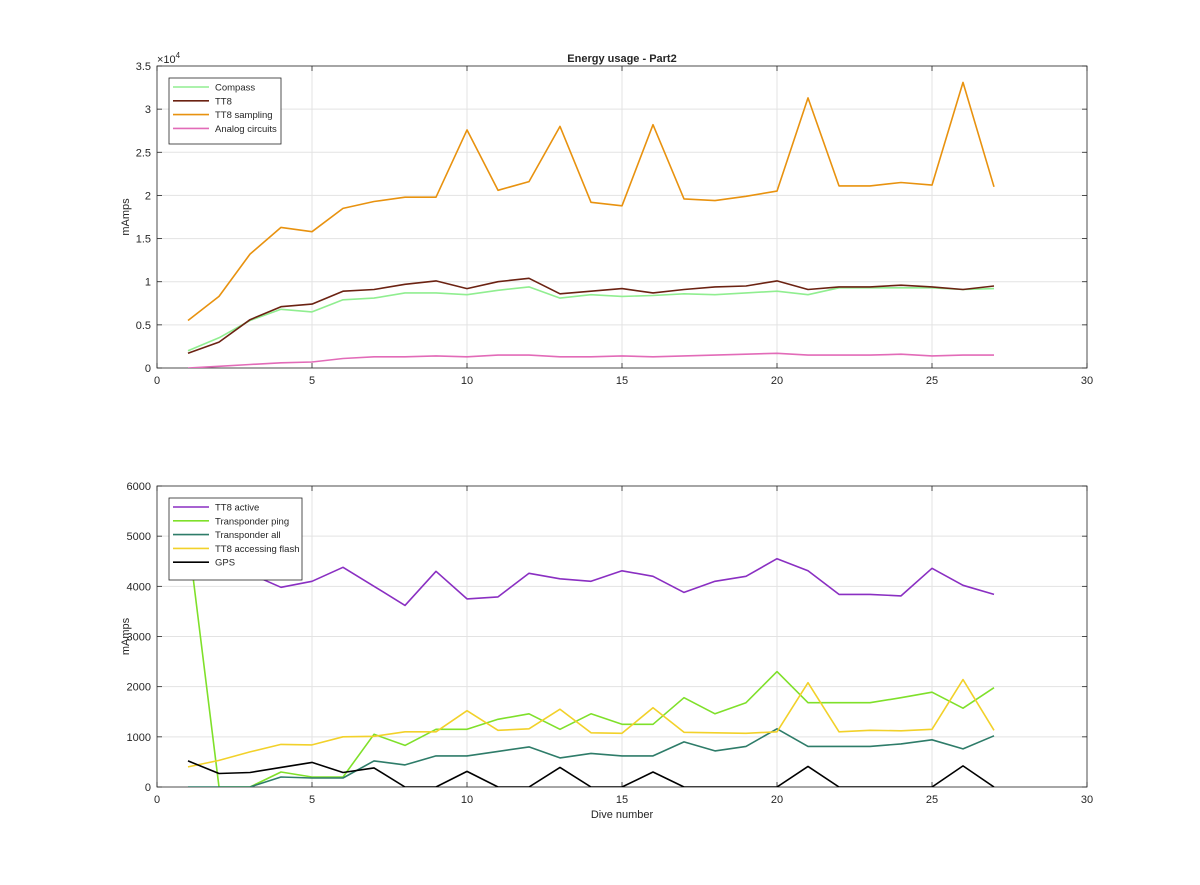 The width and height of the screenshot is (1200, 885). I want to click on series-line-tt8, so click(591, 316).